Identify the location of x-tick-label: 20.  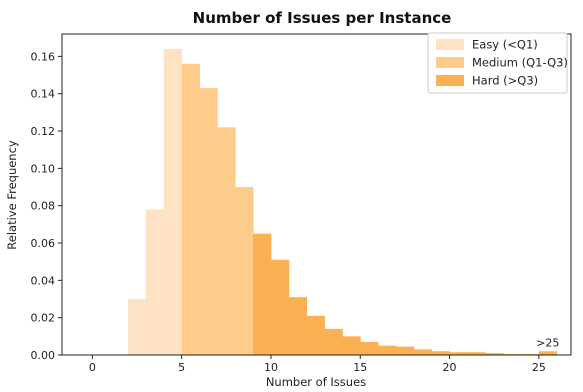
(450, 367).